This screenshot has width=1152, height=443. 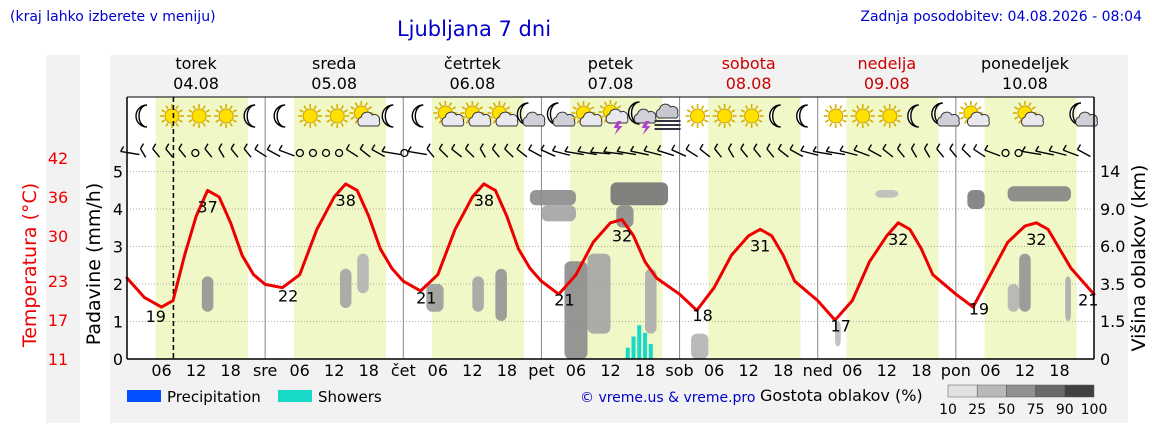 What do you see at coordinates (1112, 321) in the screenshot?
I see `cloud-height-tick-label: 1.5` at bounding box center [1112, 321].